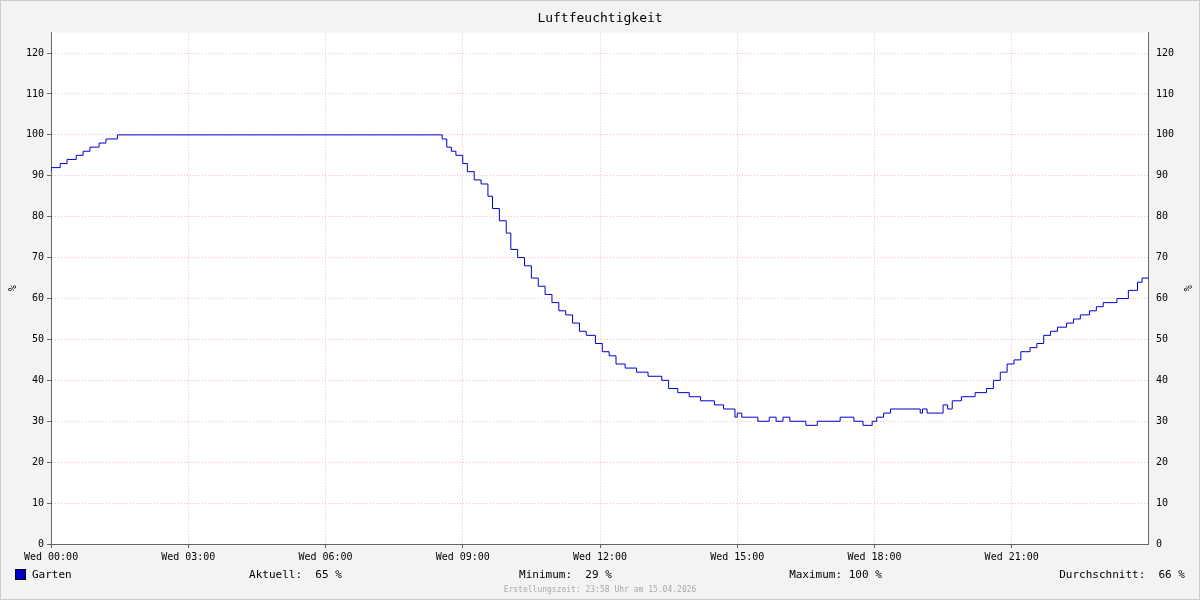  Describe the element at coordinates (565, 574) in the screenshot. I see `text: Minimum: 29 %` at that location.